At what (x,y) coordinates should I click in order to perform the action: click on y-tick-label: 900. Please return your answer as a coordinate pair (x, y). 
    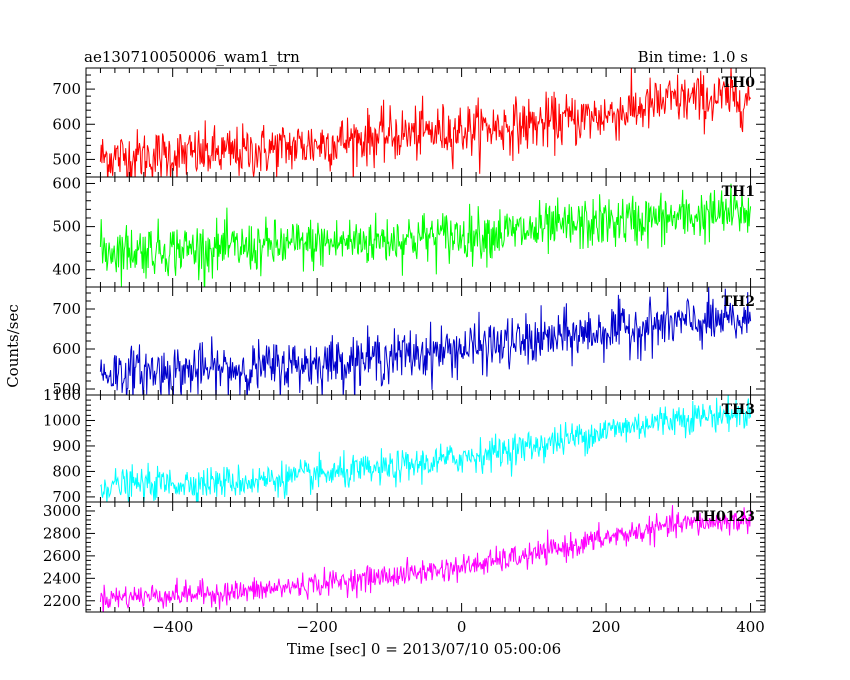
    Looking at the image, I should click on (66, 446).